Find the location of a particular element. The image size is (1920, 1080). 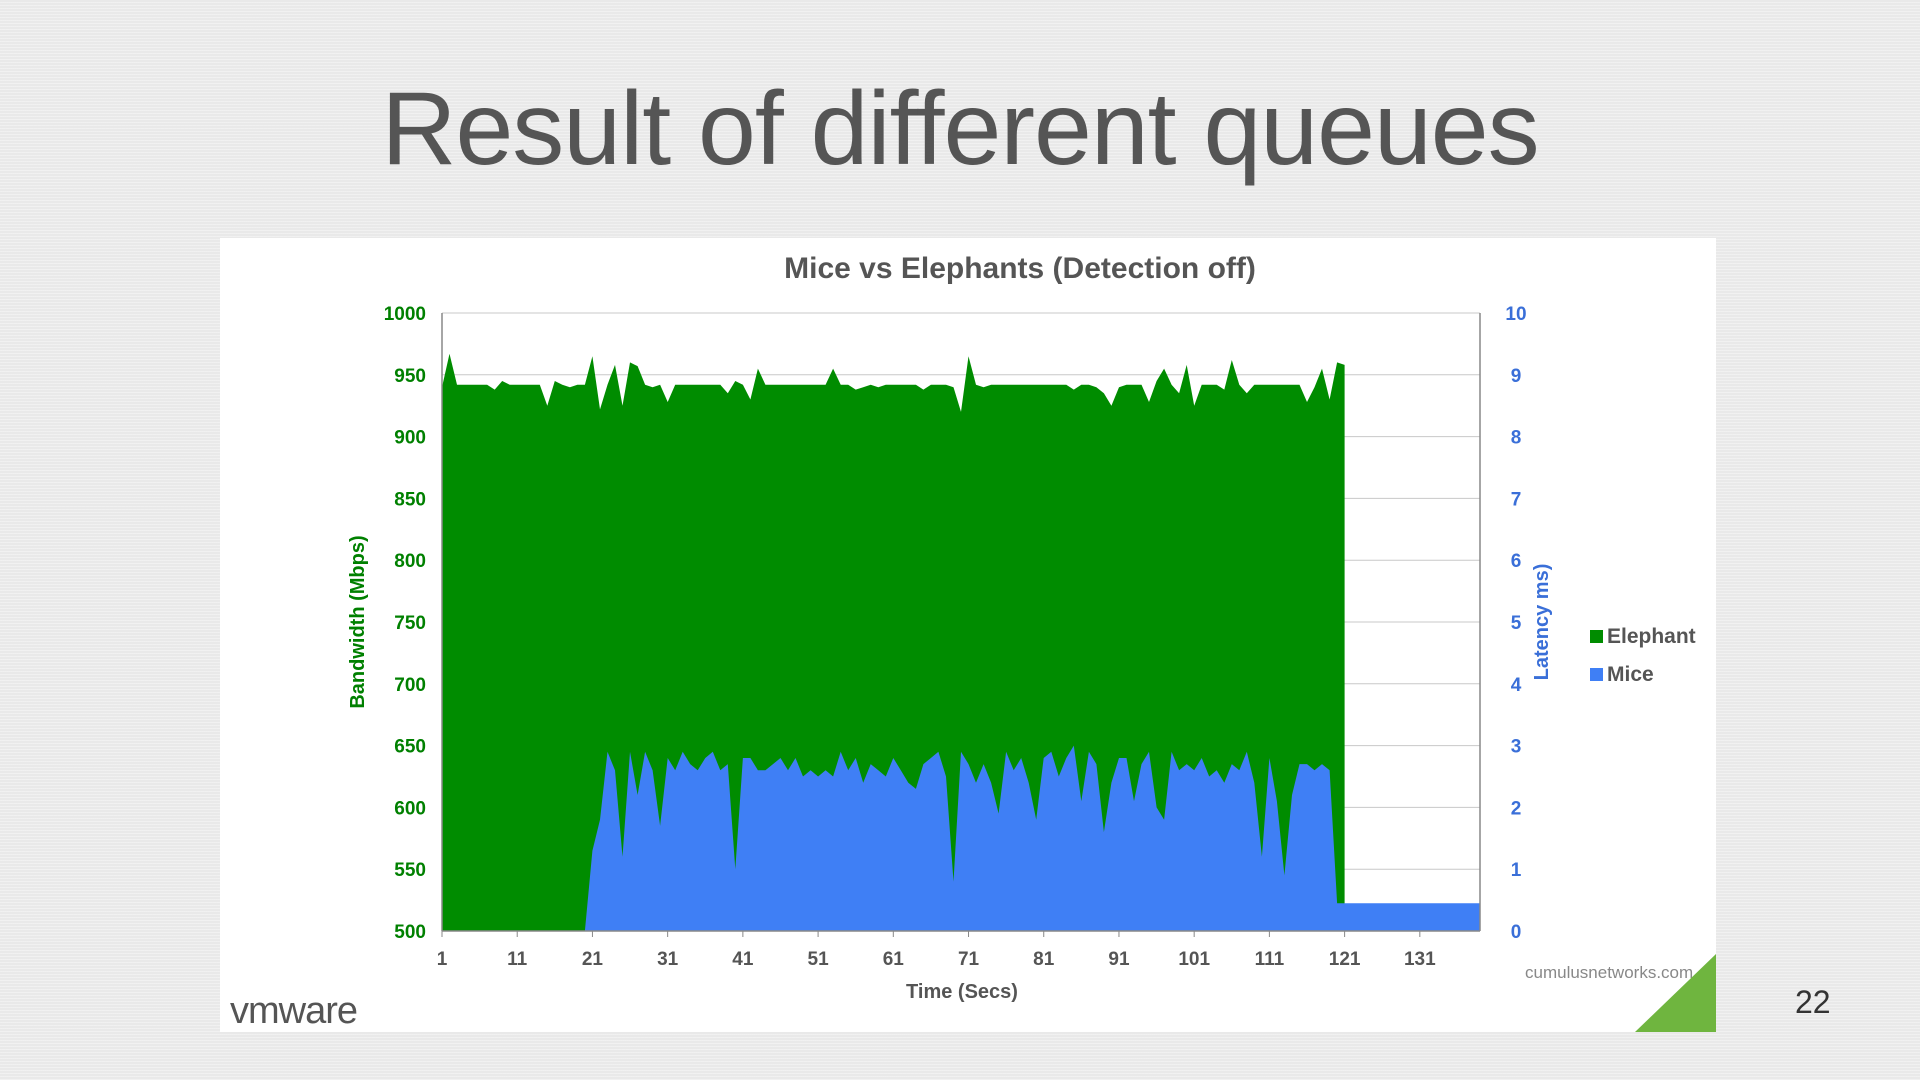

y-tick-label: 500 is located at coordinates (410, 932).